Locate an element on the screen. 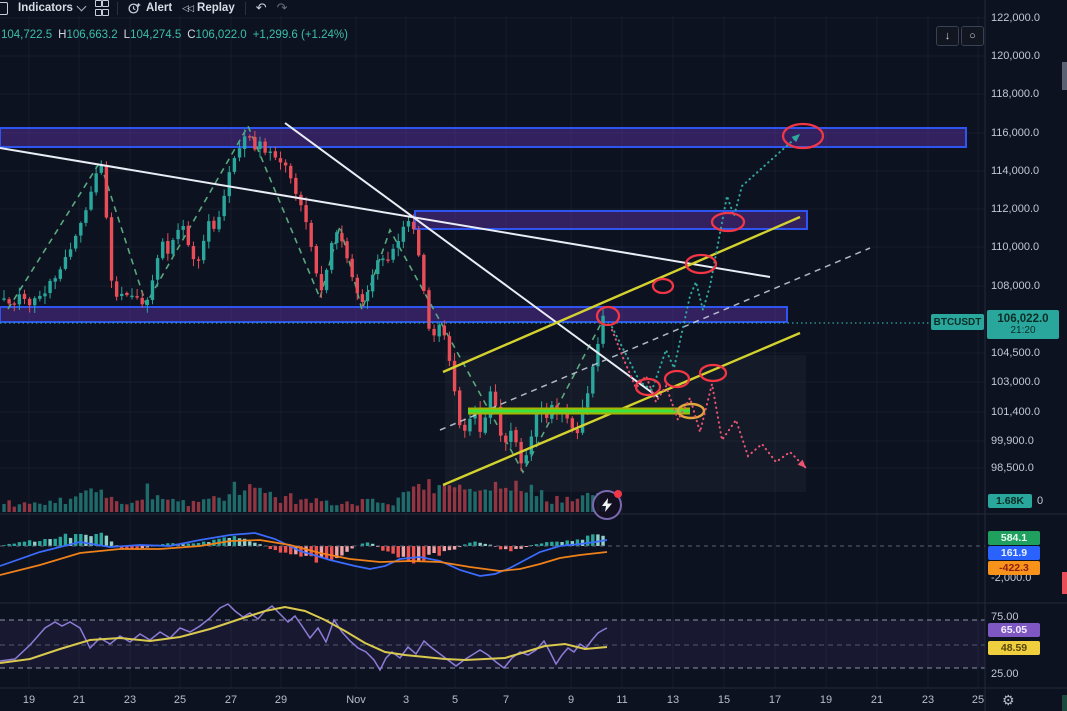 Image resolution: width=1067 pixels, height=711 pixels. replay-label: Replay is located at coordinates (216, 8).